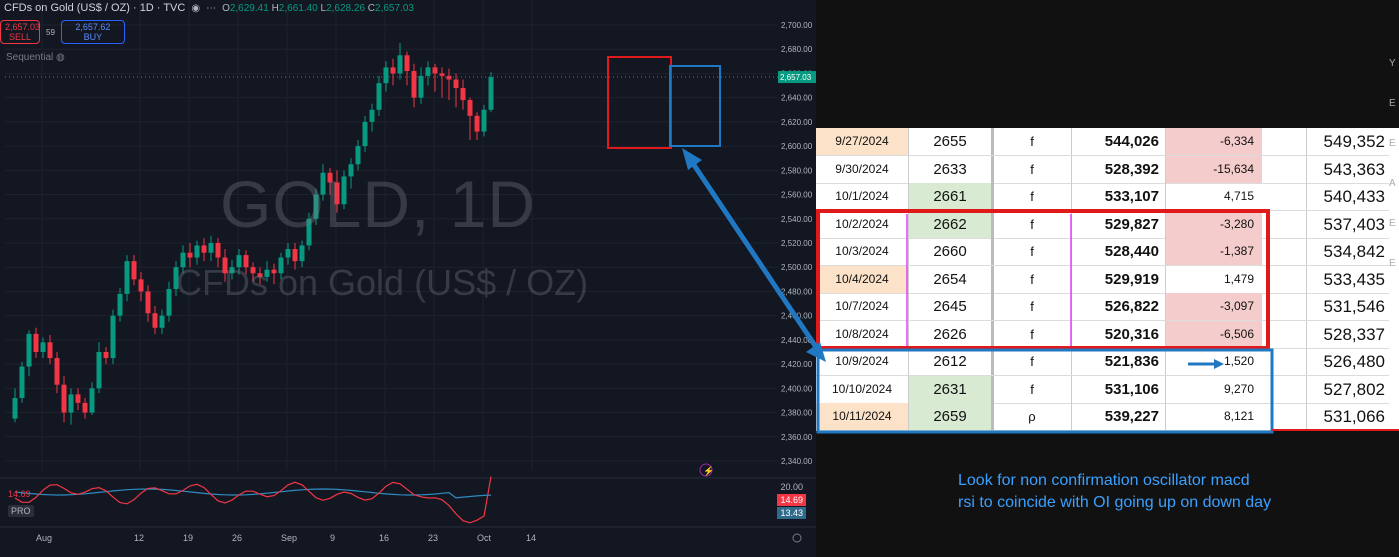  I want to click on cell-oi-change: -15,634, so click(1214, 169).